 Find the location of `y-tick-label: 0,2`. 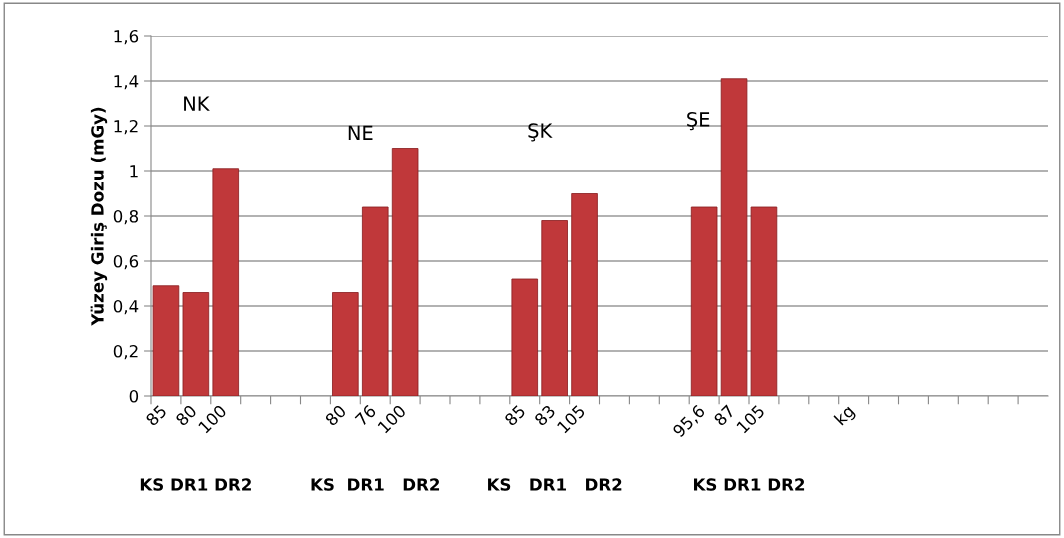

y-tick-label: 0,2 is located at coordinates (125, 352).